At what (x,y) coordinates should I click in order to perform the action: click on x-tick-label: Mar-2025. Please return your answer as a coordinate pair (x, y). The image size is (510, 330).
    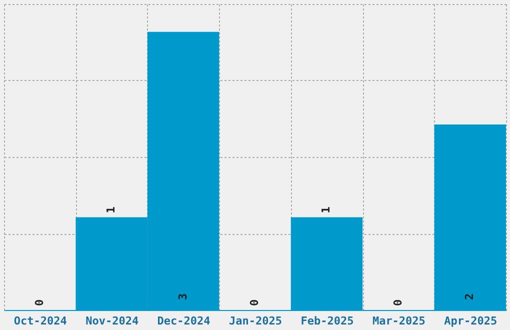
    Looking at the image, I should click on (399, 321).